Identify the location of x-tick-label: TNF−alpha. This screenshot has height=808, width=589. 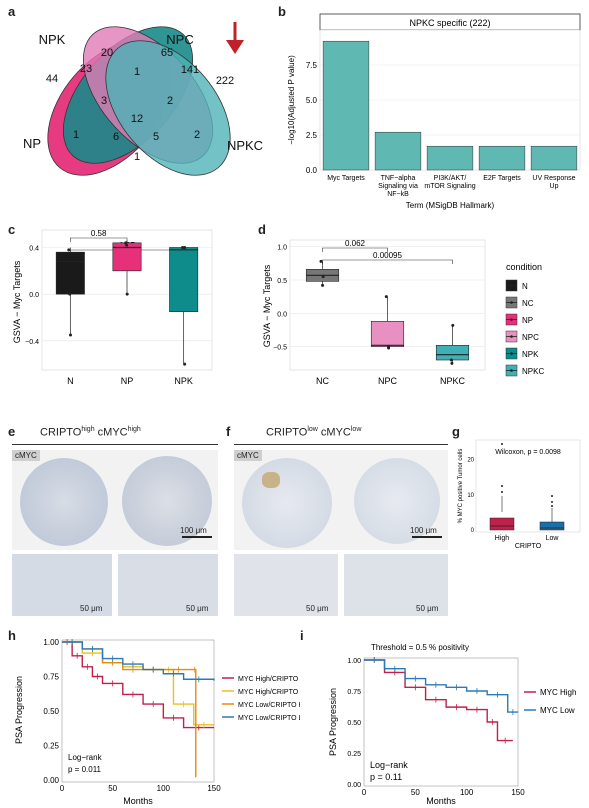
(398, 178).